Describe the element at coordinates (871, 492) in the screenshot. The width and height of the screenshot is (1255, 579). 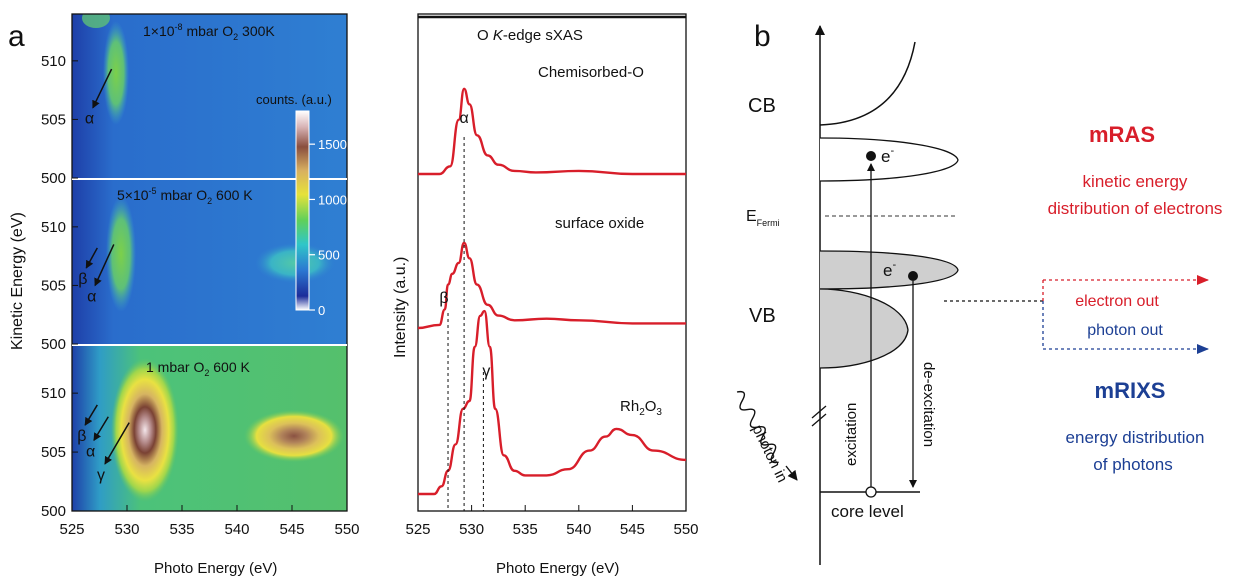
I see `core-hole` at that location.